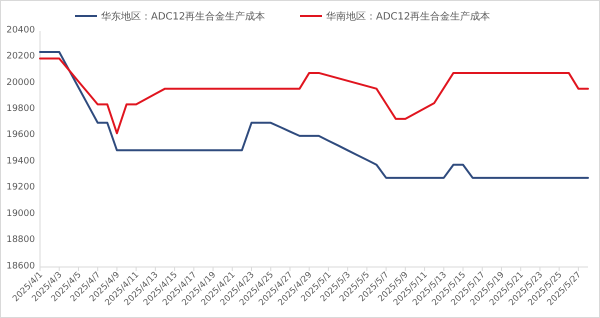 The image size is (600, 318). Describe the element at coordinates (21, 135) in the screenshot. I see `y-tick-label: 19600` at that location.